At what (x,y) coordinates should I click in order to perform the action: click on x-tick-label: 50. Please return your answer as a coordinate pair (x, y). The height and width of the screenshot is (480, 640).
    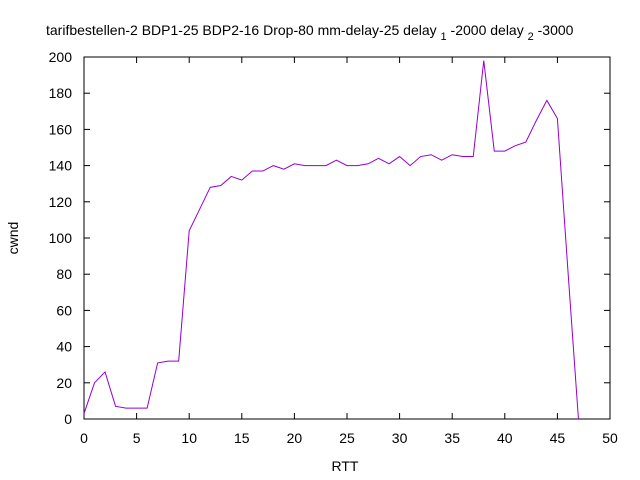
    Looking at the image, I should click on (610, 438).